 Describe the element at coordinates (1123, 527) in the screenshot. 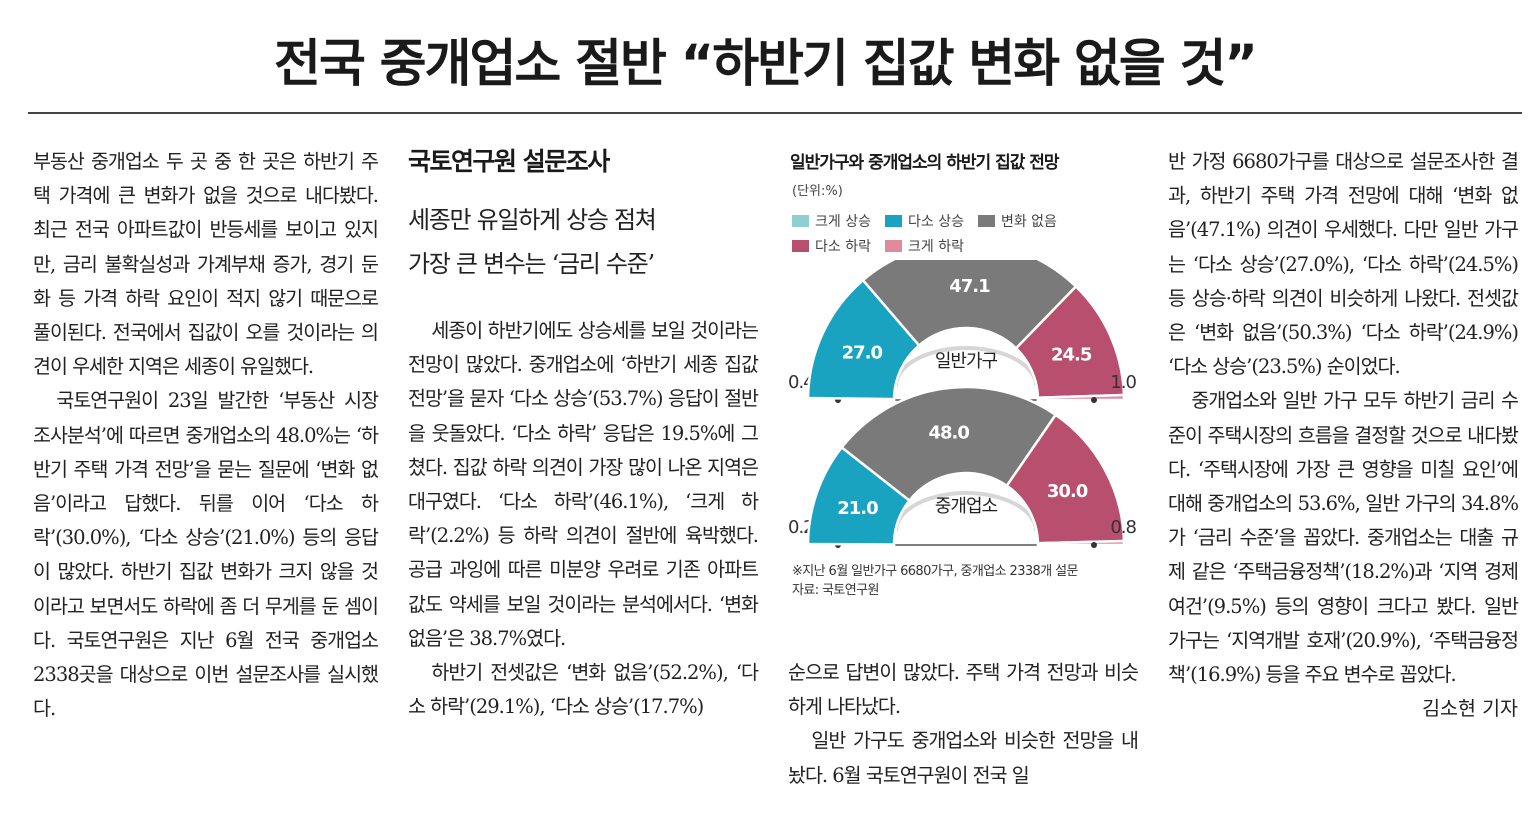

I see `data-label: 0.8` at that location.